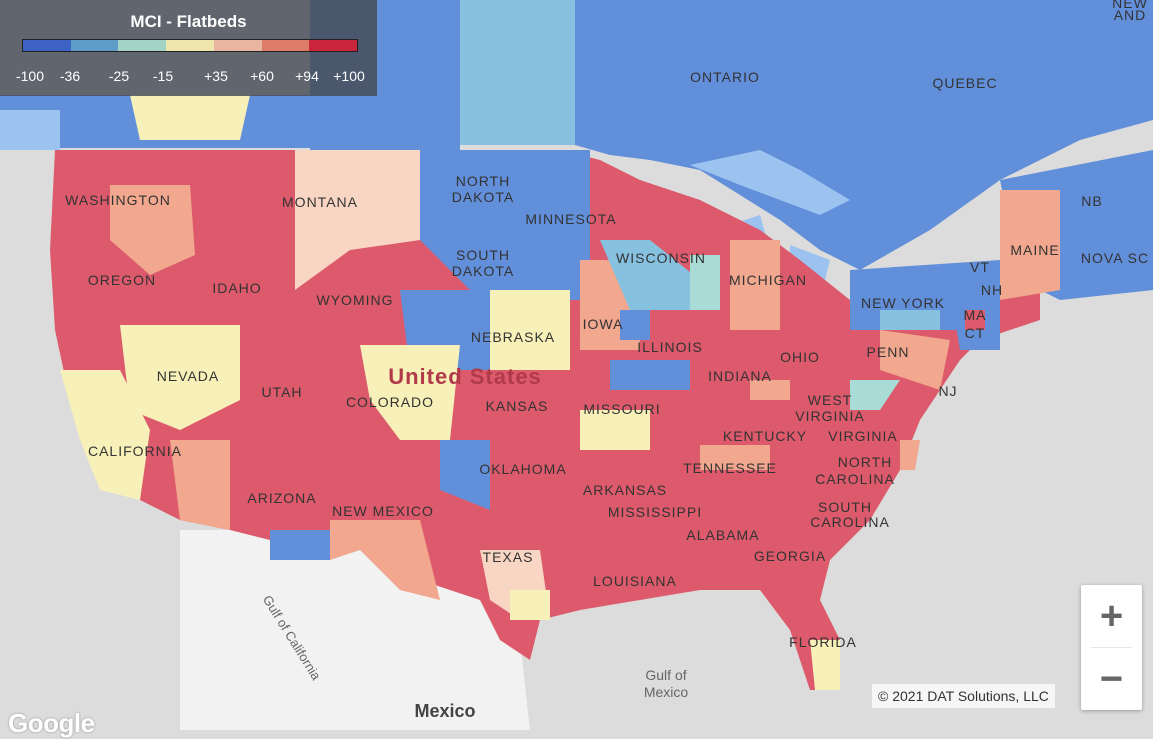 The width and height of the screenshot is (1153, 739). I want to click on label-nj: NJ, so click(947, 391).